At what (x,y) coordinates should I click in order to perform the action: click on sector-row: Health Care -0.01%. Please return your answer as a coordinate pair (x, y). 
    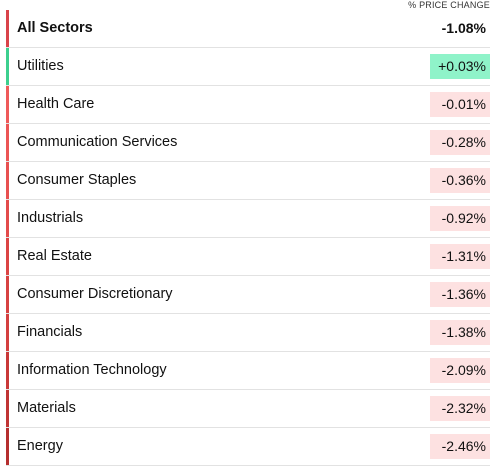
    Looking at the image, I should click on (248, 105).